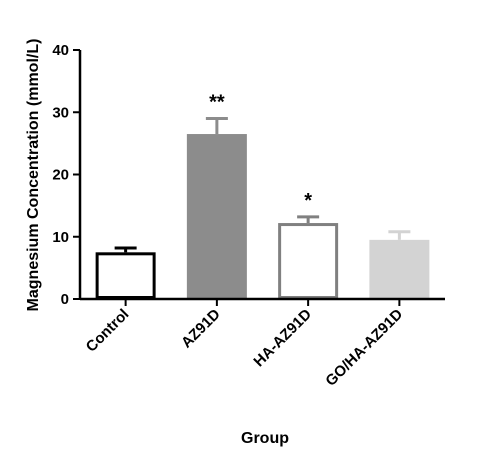  Describe the element at coordinates (217, 102) in the screenshot. I see `significance-marker: **` at that location.